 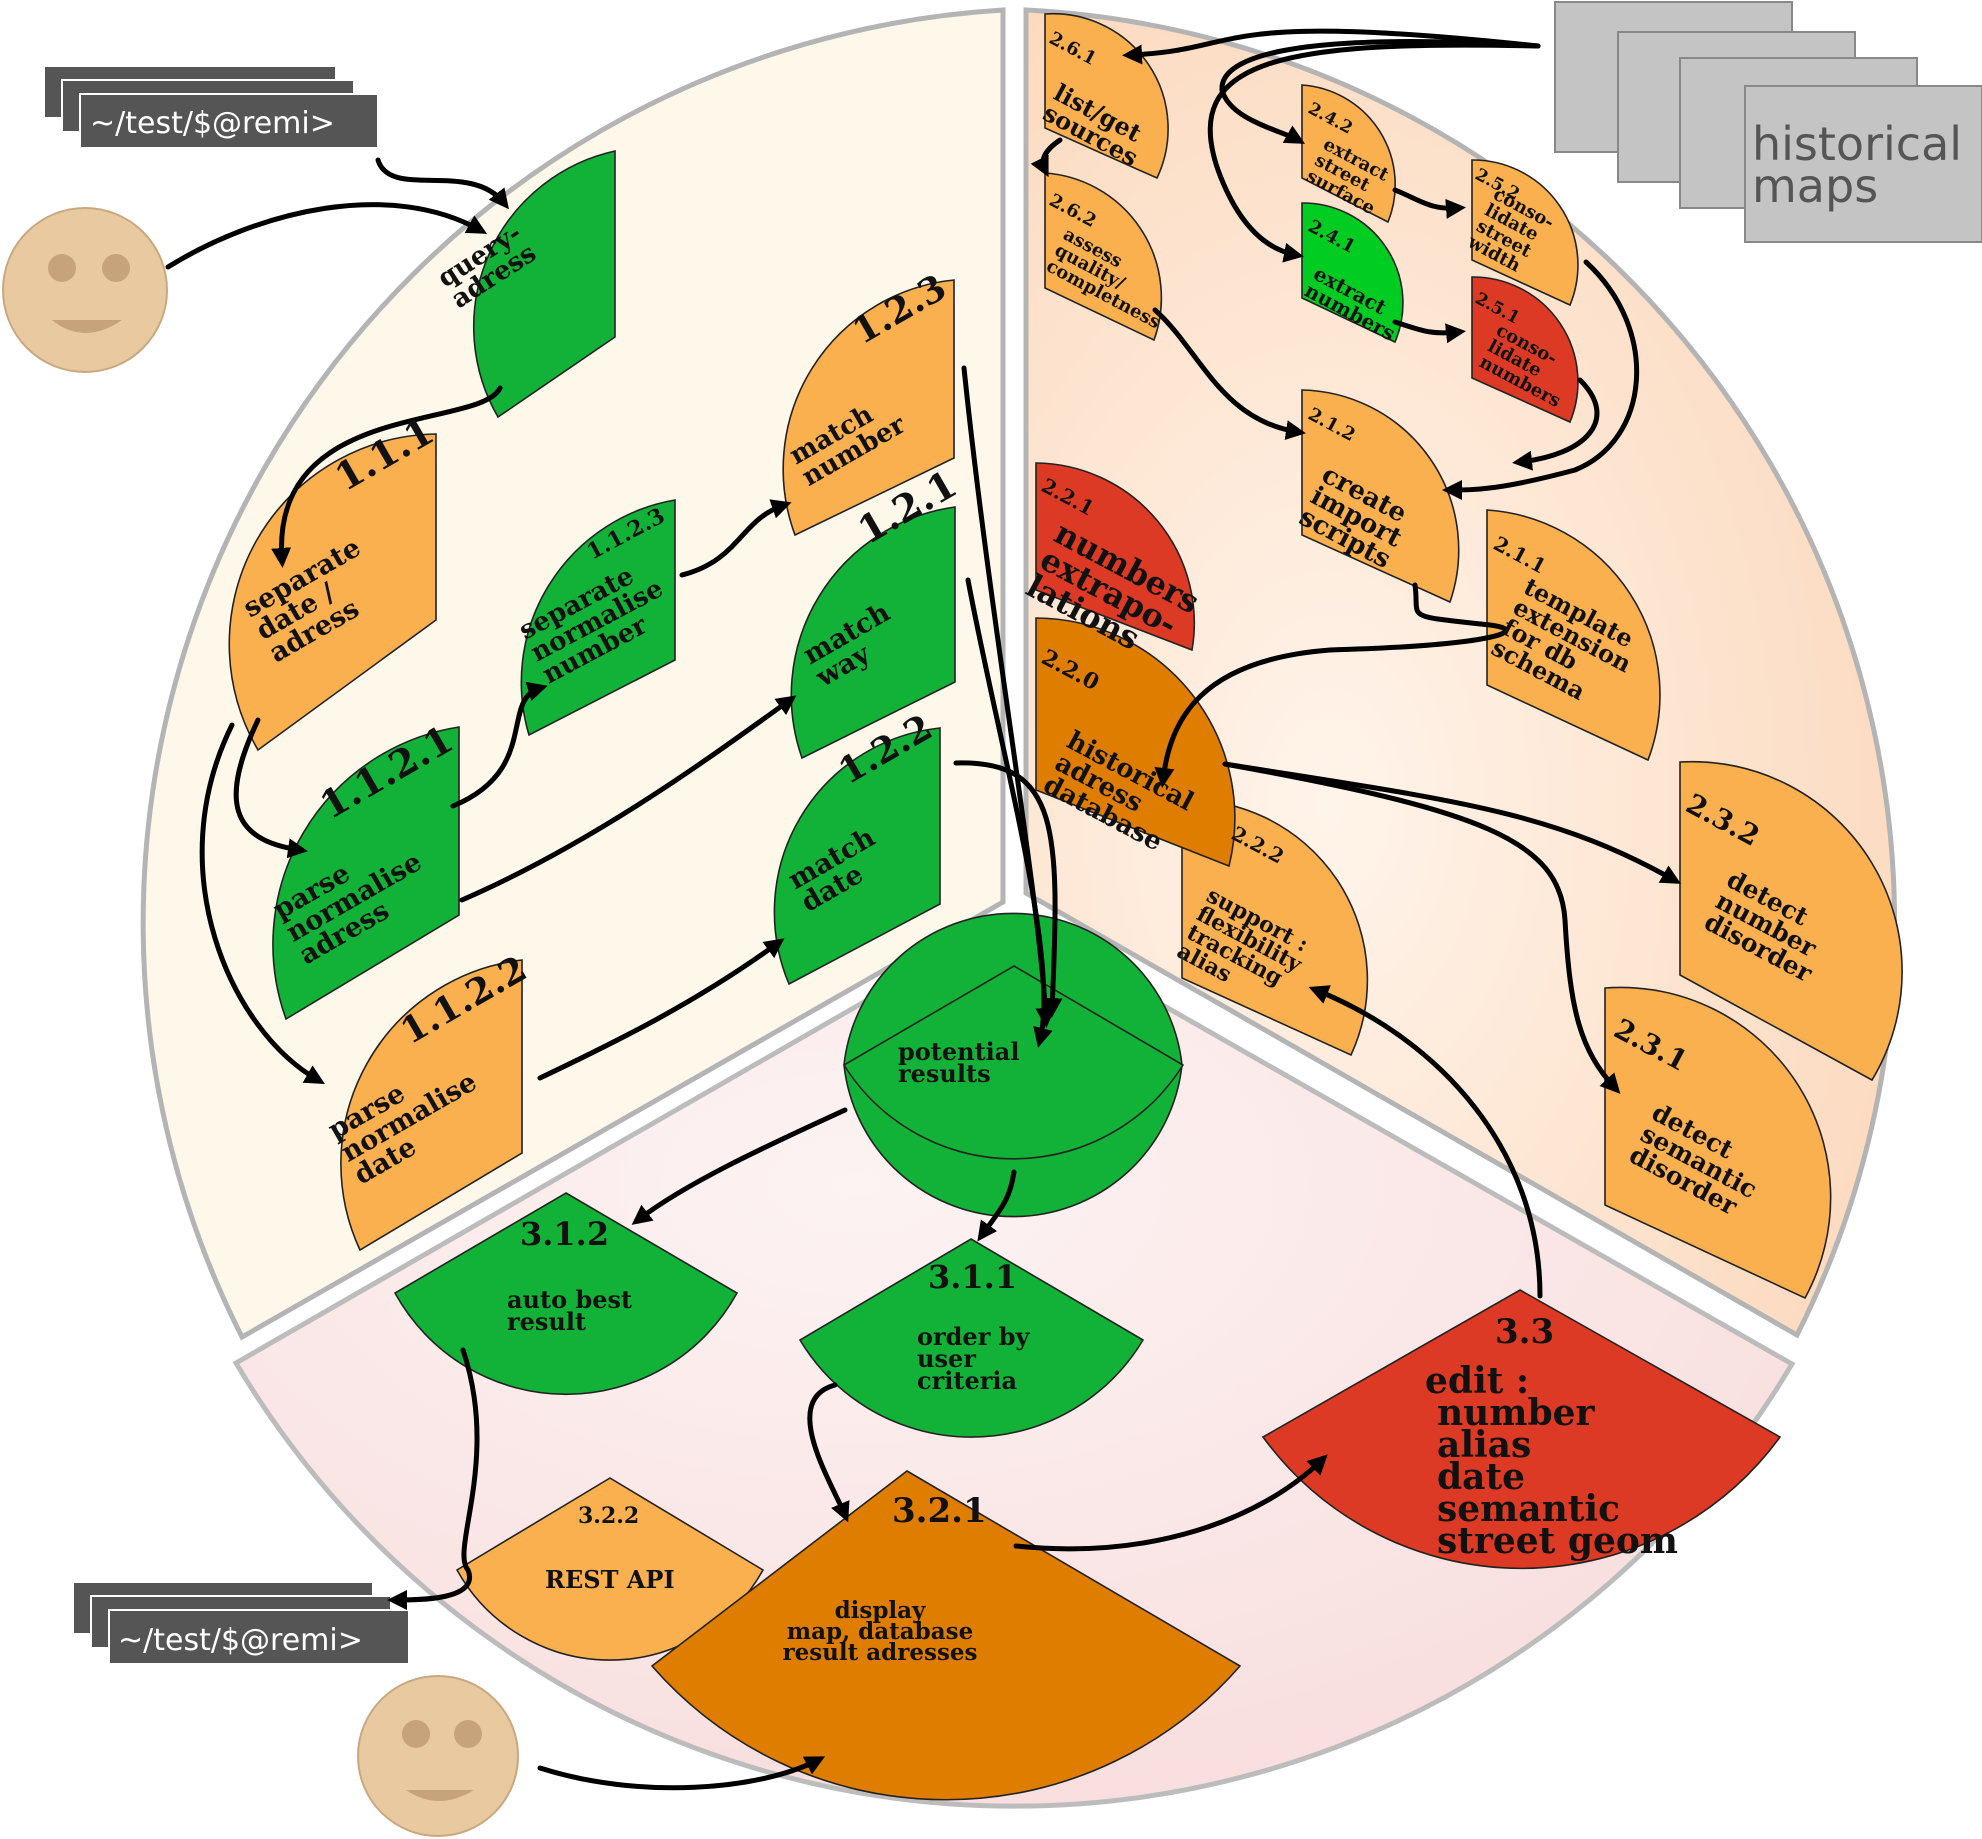 I want to click on node-text-line: auto best, so click(x=569, y=1299).